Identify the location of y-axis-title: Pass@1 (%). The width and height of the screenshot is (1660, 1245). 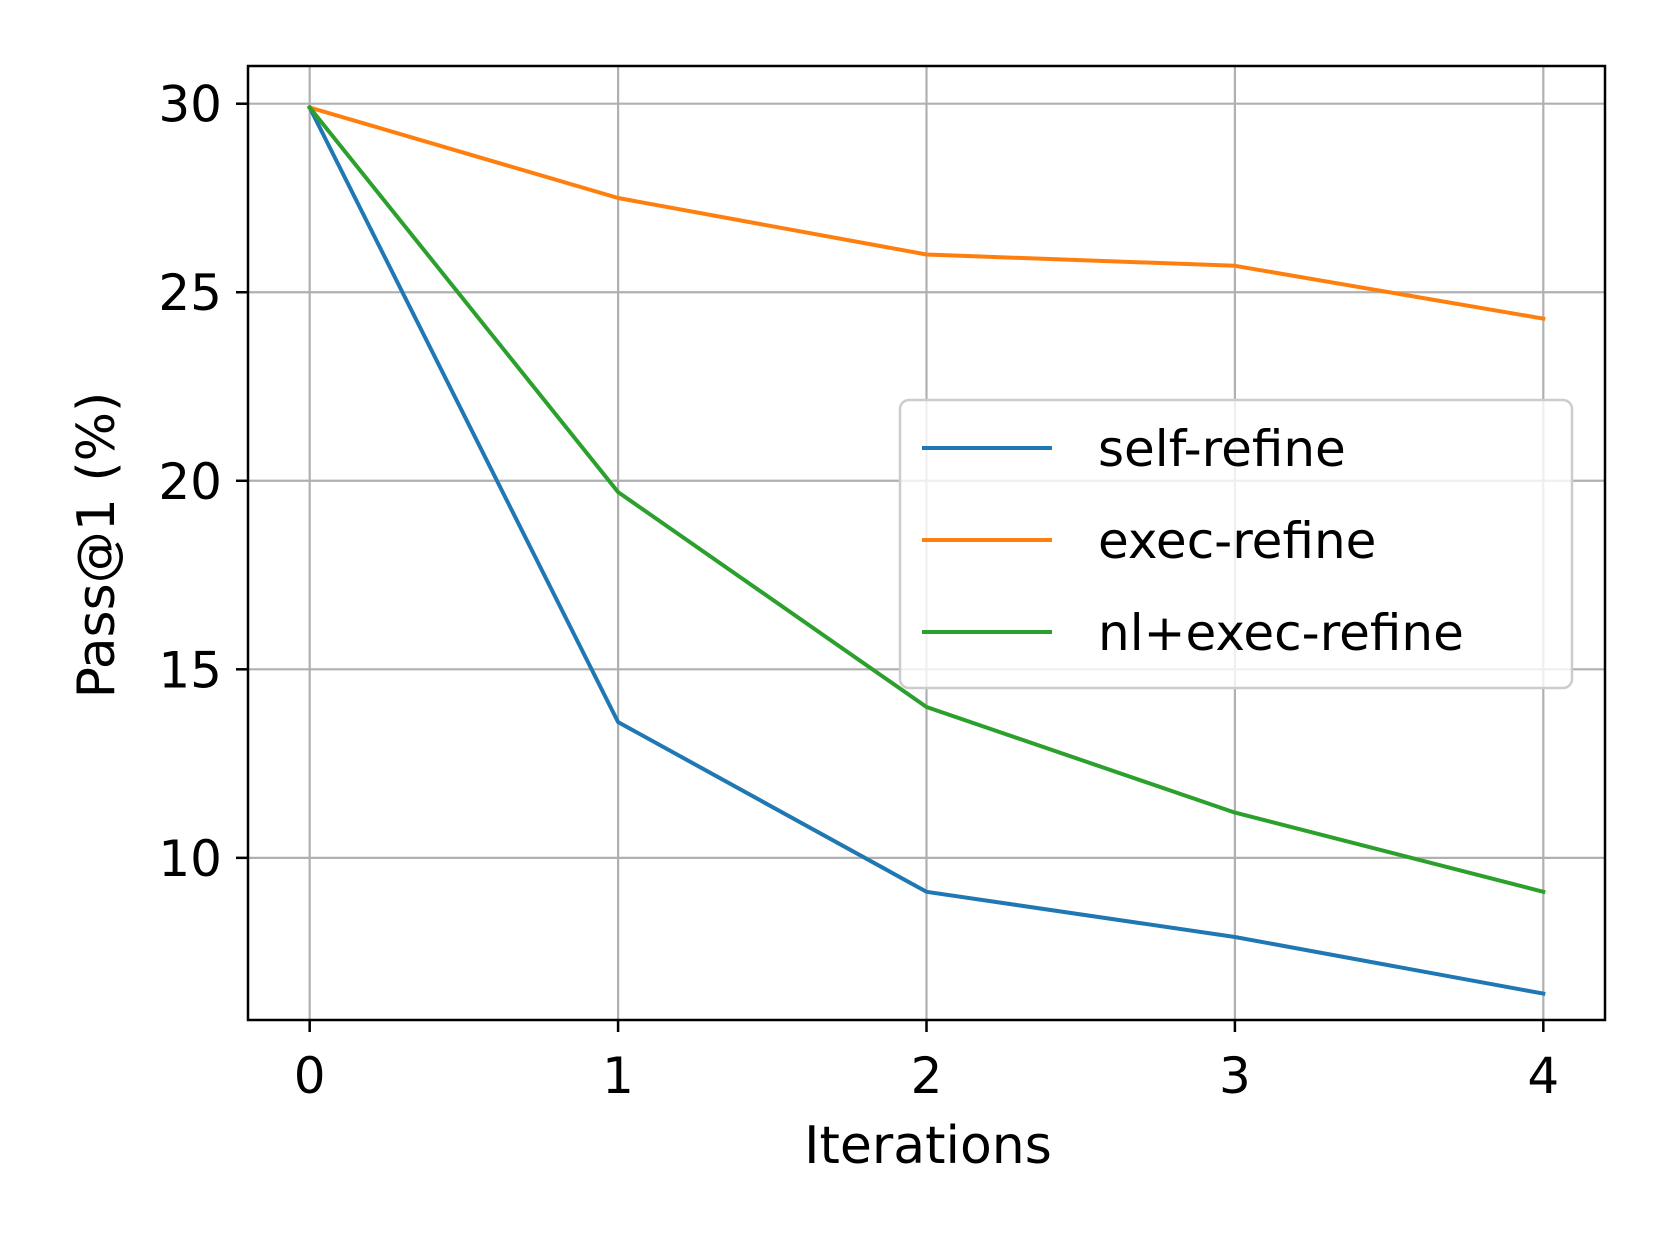
(97, 545).